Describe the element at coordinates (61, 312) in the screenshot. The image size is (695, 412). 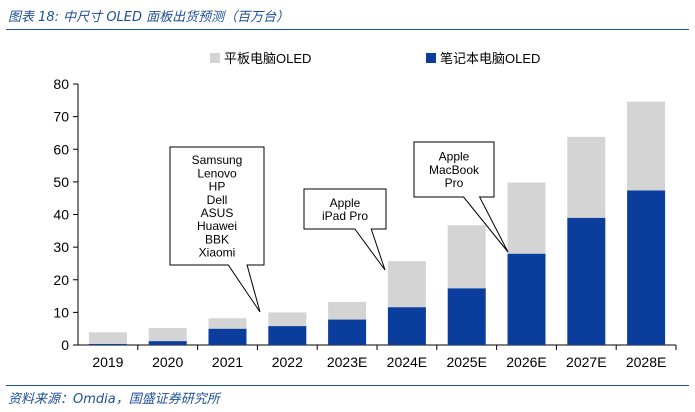
I see `y-tick-label: 10` at that location.